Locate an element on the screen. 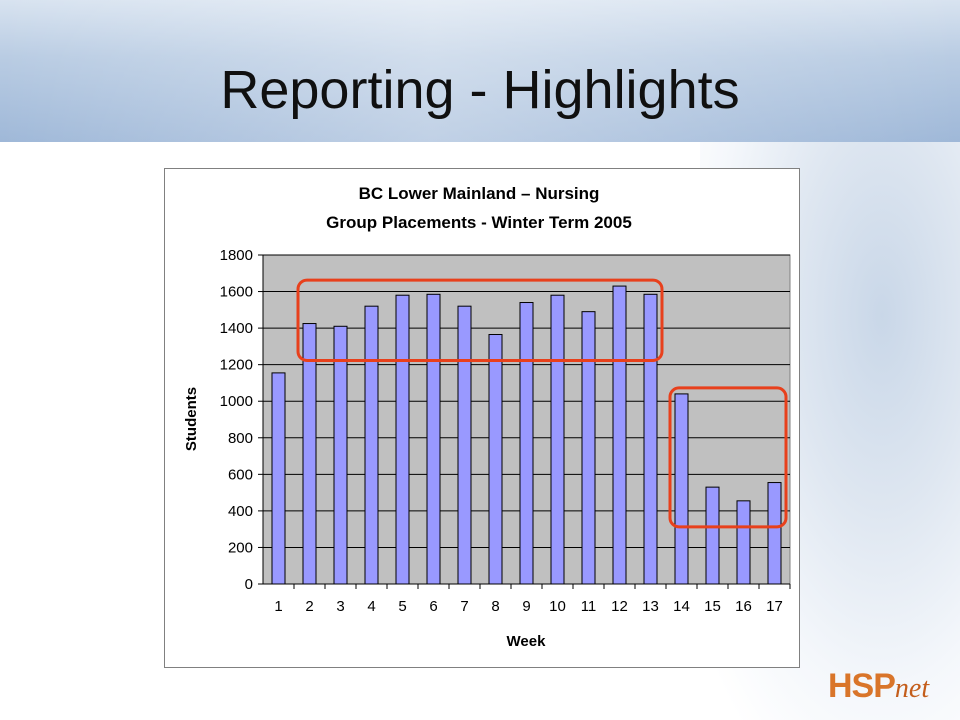 Image resolution: width=960 pixels, height=720 pixels. x-tick-label: 16 is located at coordinates (743, 606).